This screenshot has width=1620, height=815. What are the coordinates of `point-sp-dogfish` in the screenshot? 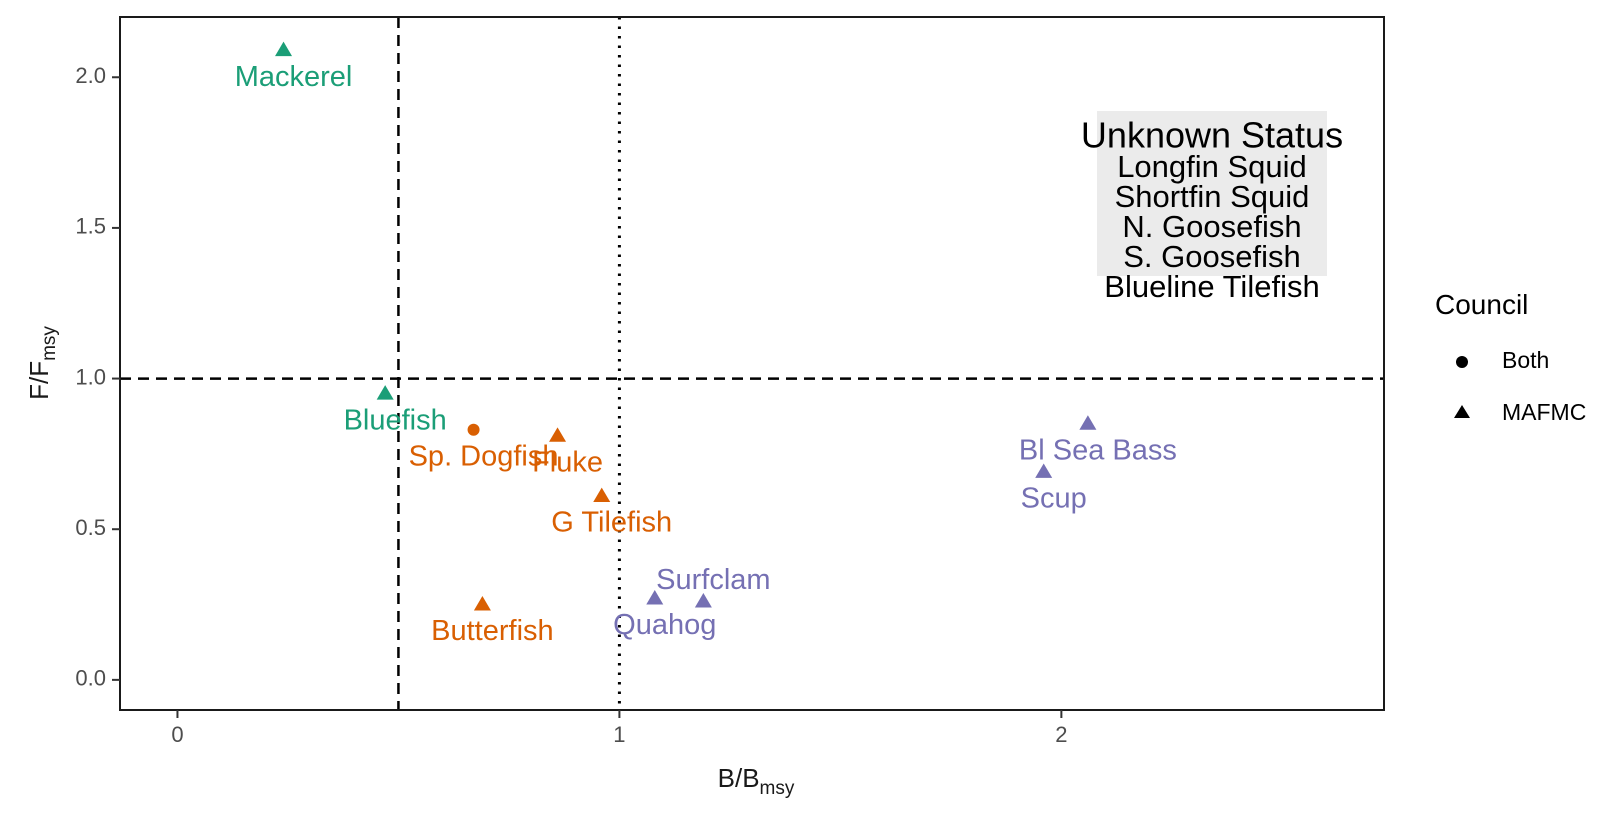 It's located at (473, 429).